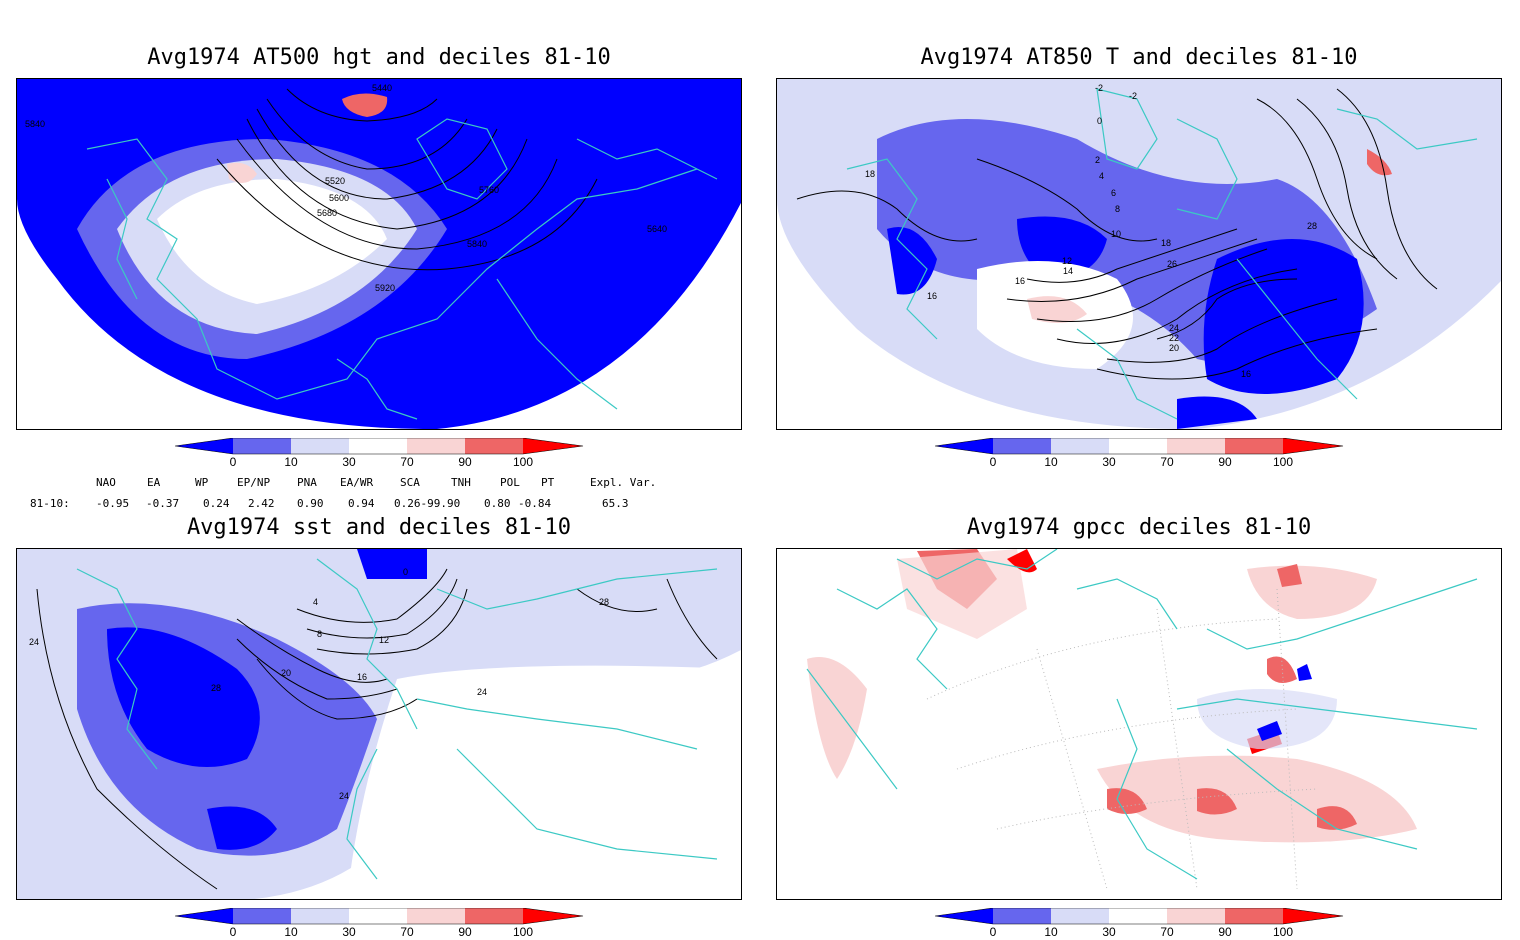 The height and width of the screenshot is (940, 1520). I want to click on panel-title-gpcc: Avg1974 gpcc deciles 81-10, so click(1139, 527).